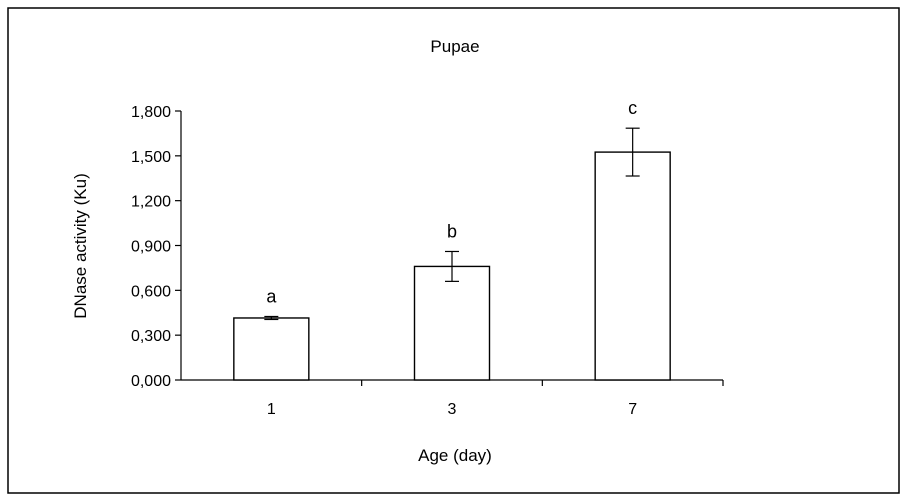 Image resolution: width=907 pixels, height=501 pixels. I want to click on y-tick-label: 1,500, so click(151, 157).